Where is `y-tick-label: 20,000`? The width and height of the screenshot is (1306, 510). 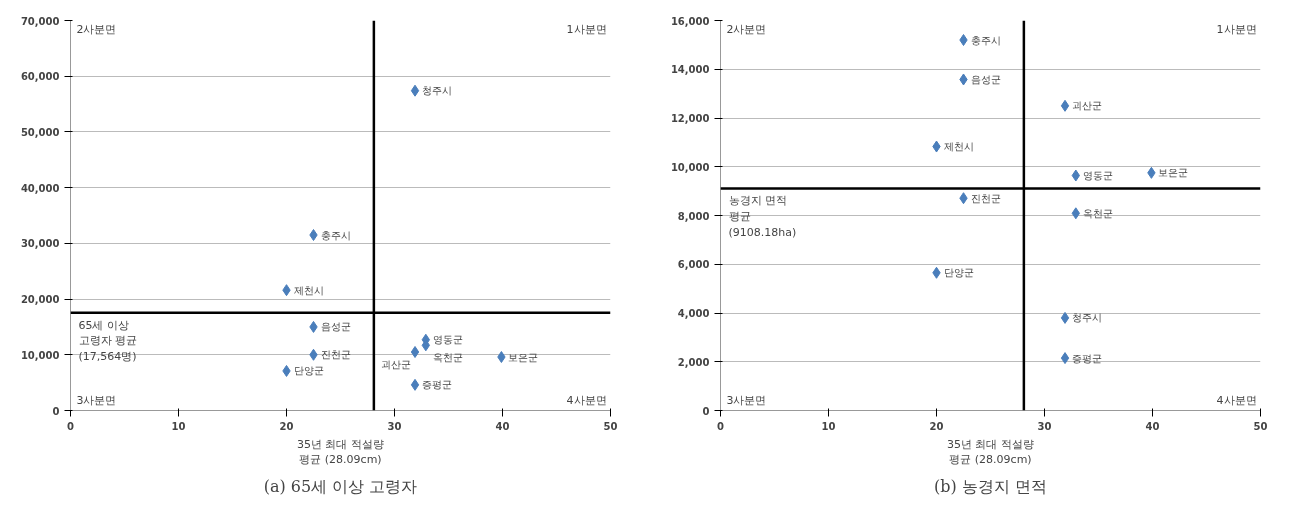 y-tick-label: 20,000 is located at coordinates (40, 300).